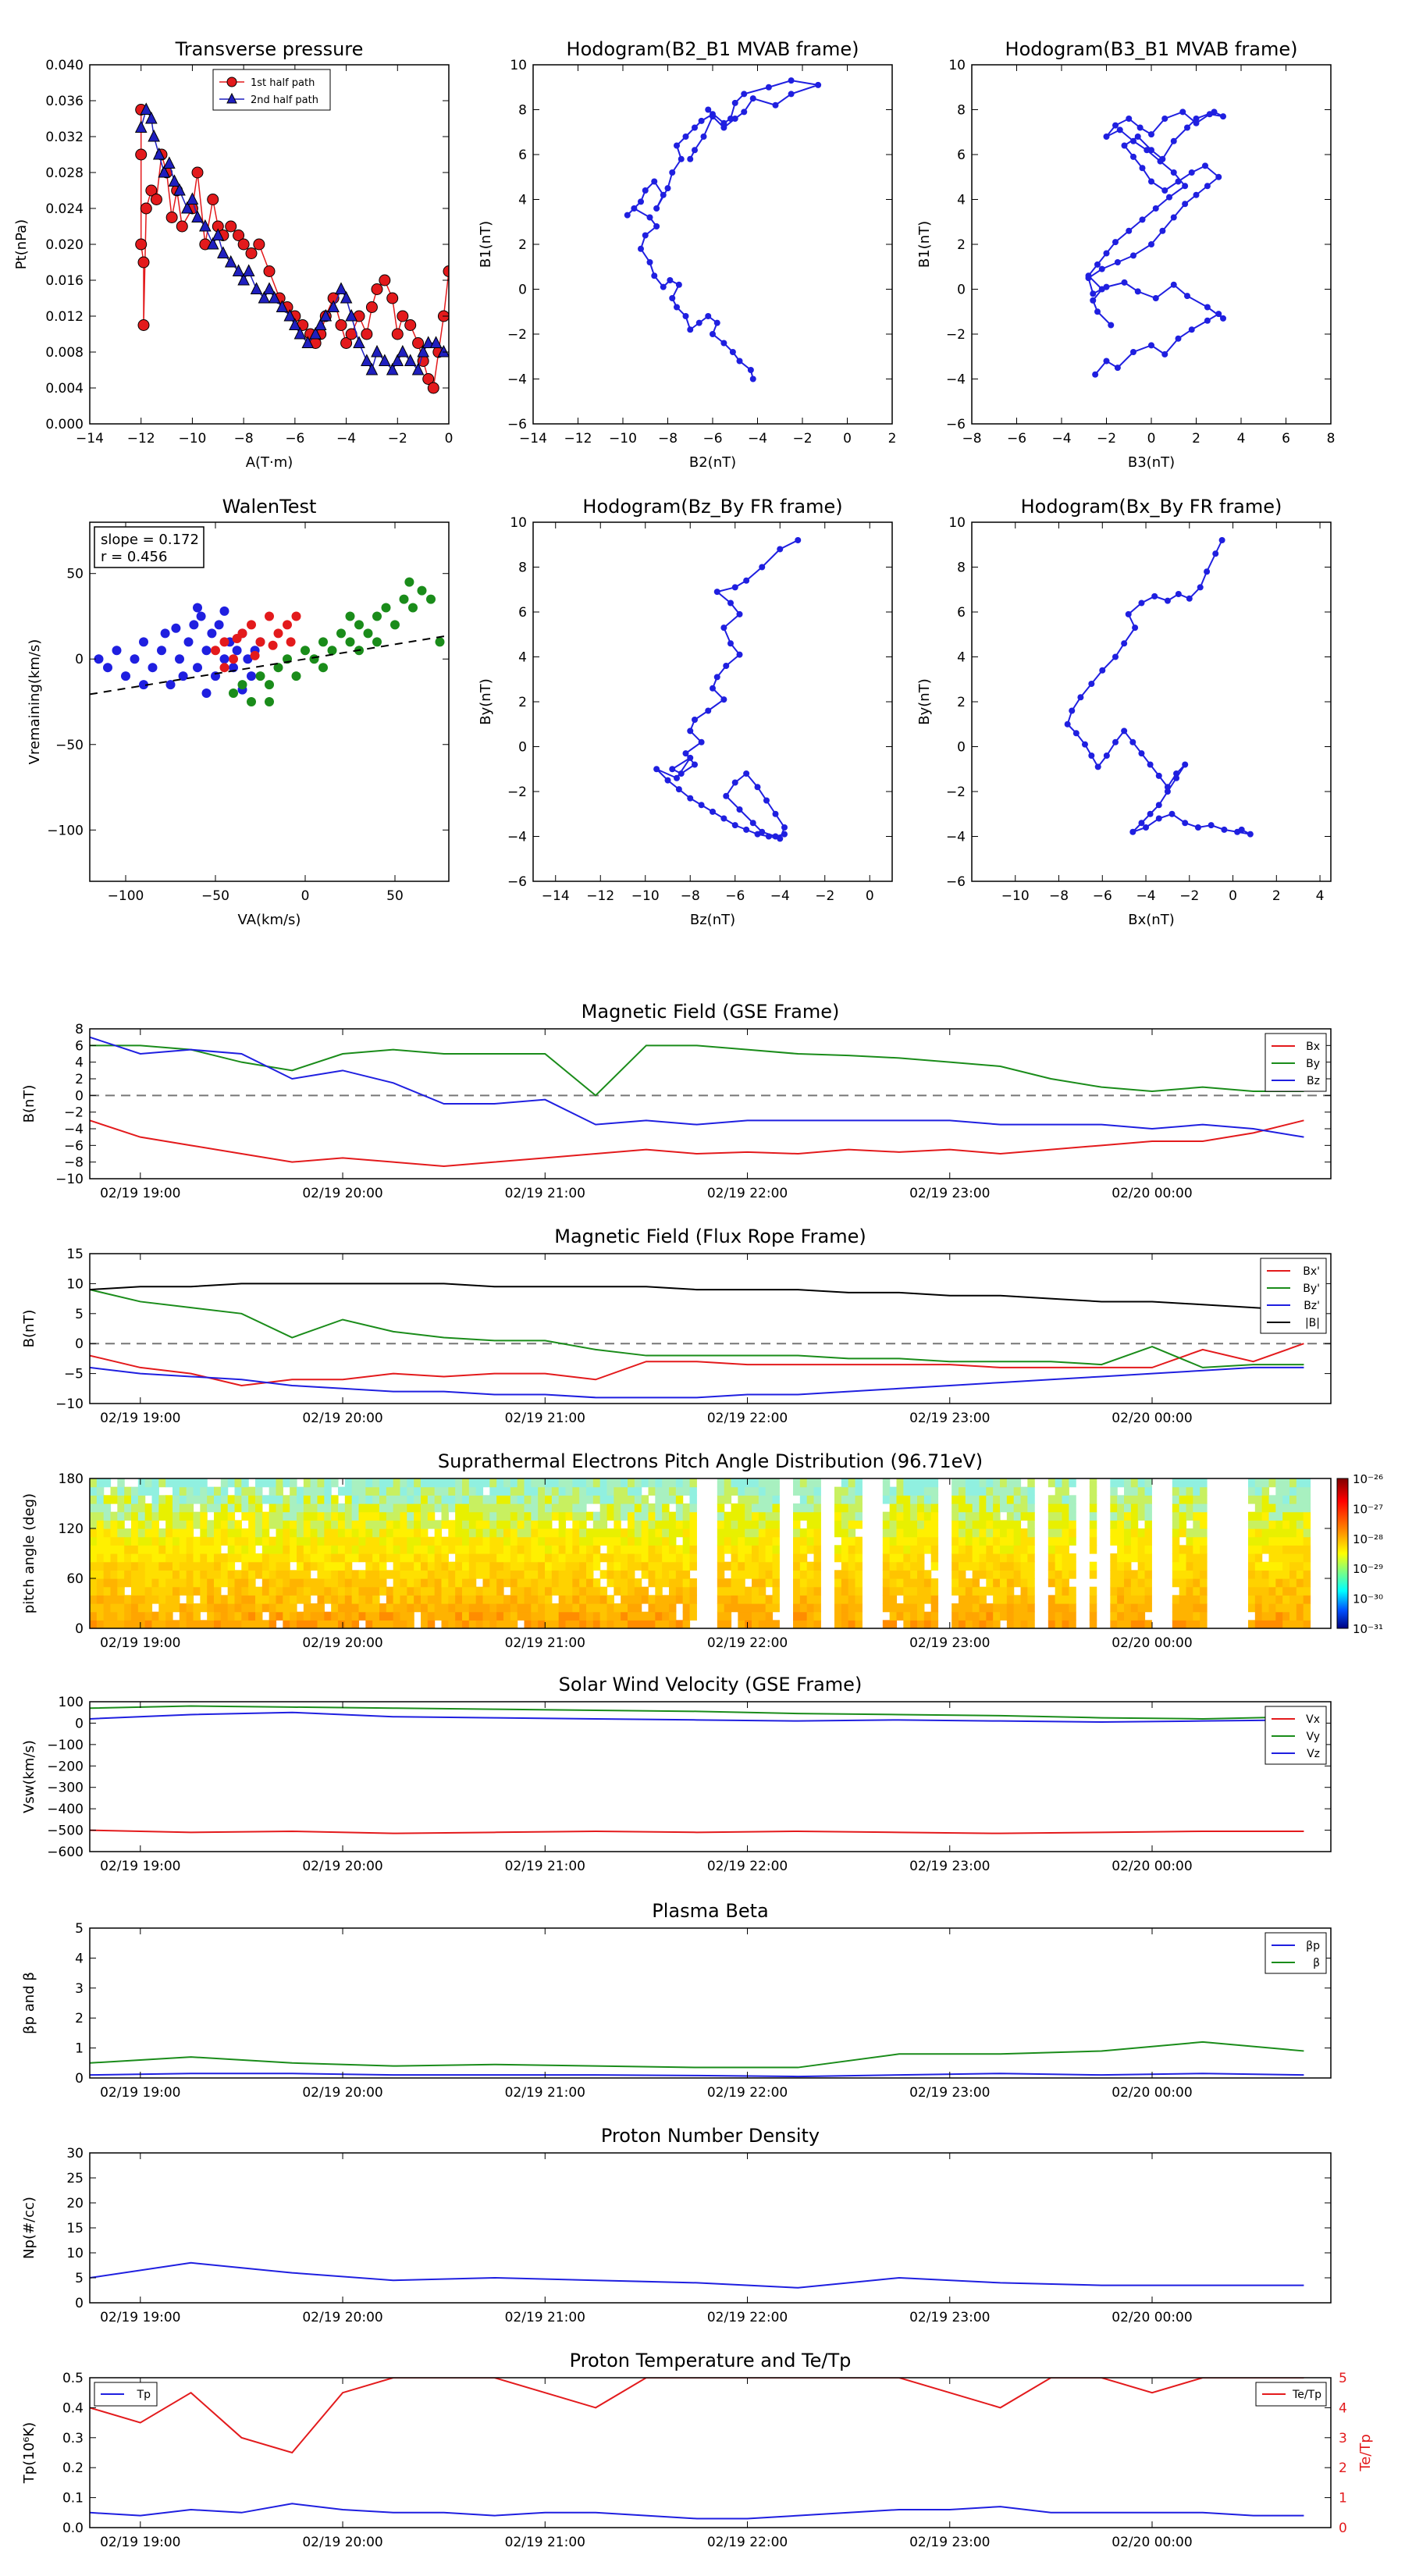 This screenshot has width=1405, height=2576. I want to click on y-tick-label: 0.5, so click(73, 2378).